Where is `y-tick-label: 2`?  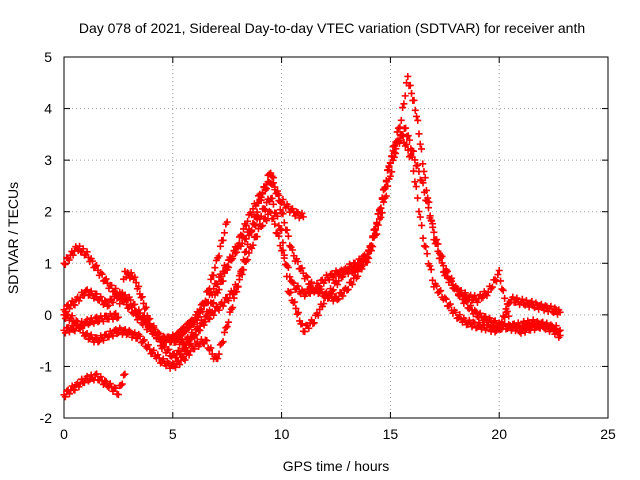
y-tick-label: 2 is located at coordinates (48, 212).